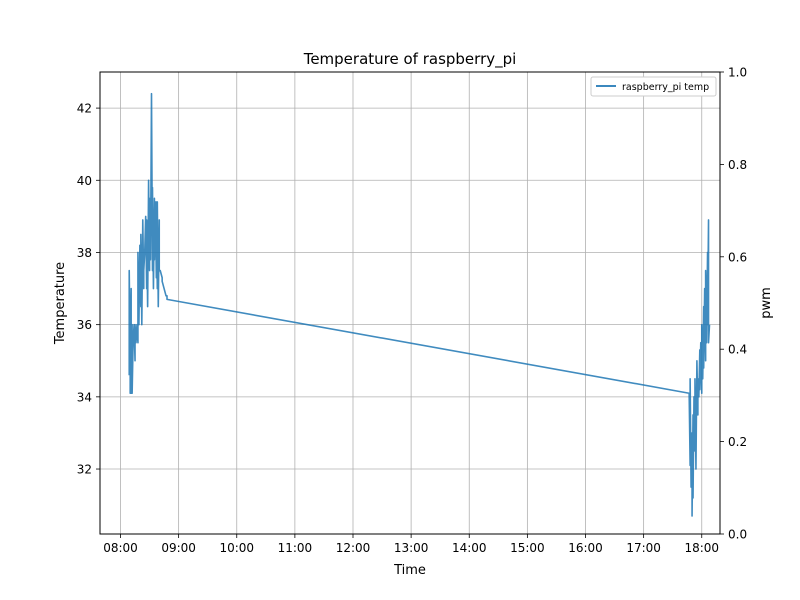 Image resolution: width=800 pixels, height=600 pixels. What do you see at coordinates (236, 548) in the screenshot?
I see `x-tick-label: 10:00` at bounding box center [236, 548].